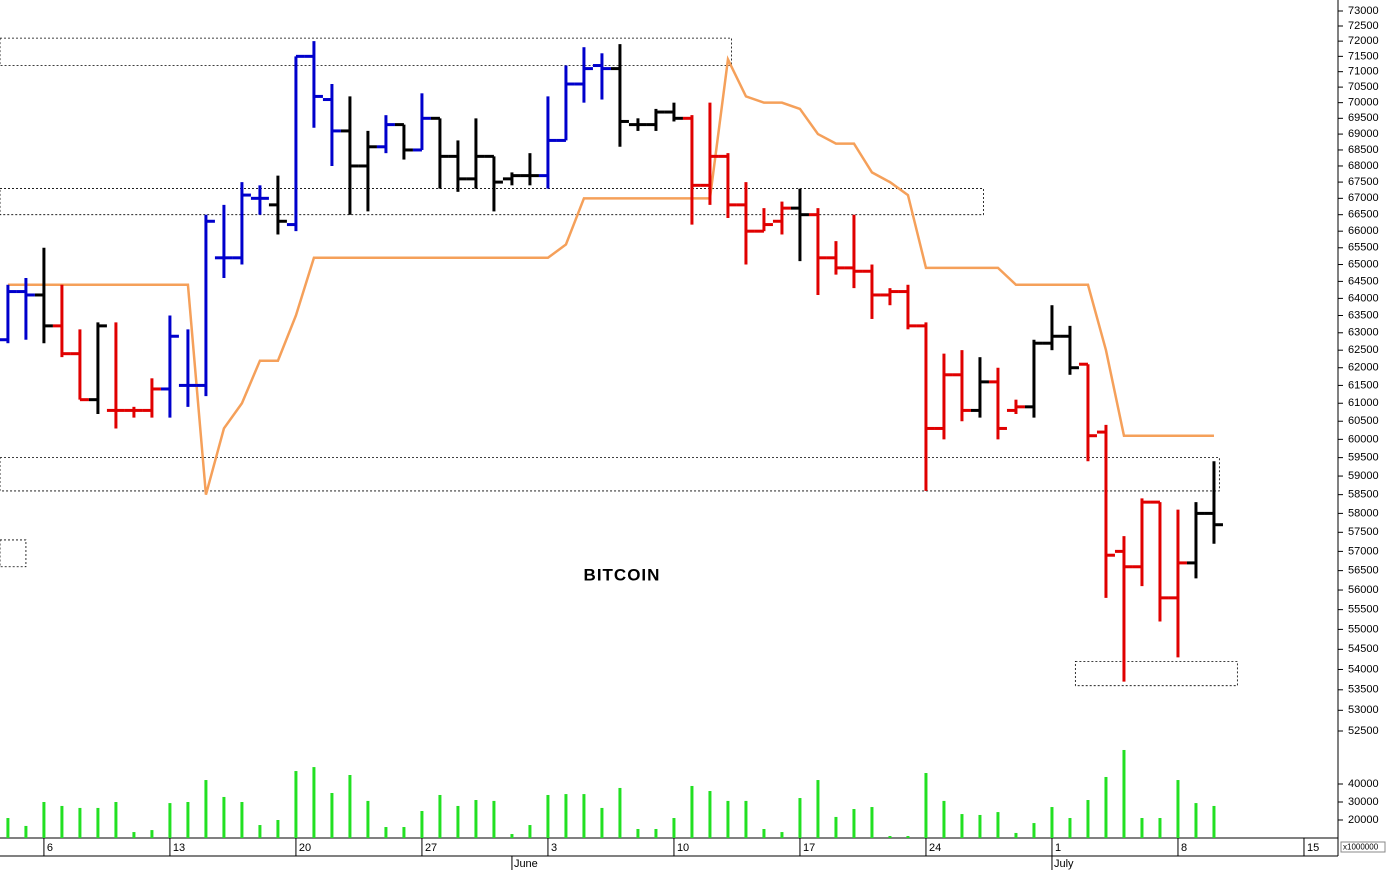 This screenshot has width=1386, height=870. Describe the element at coordinates (1363, 134) in the screenshot. I see `y-tick-label: 69000` at that location.